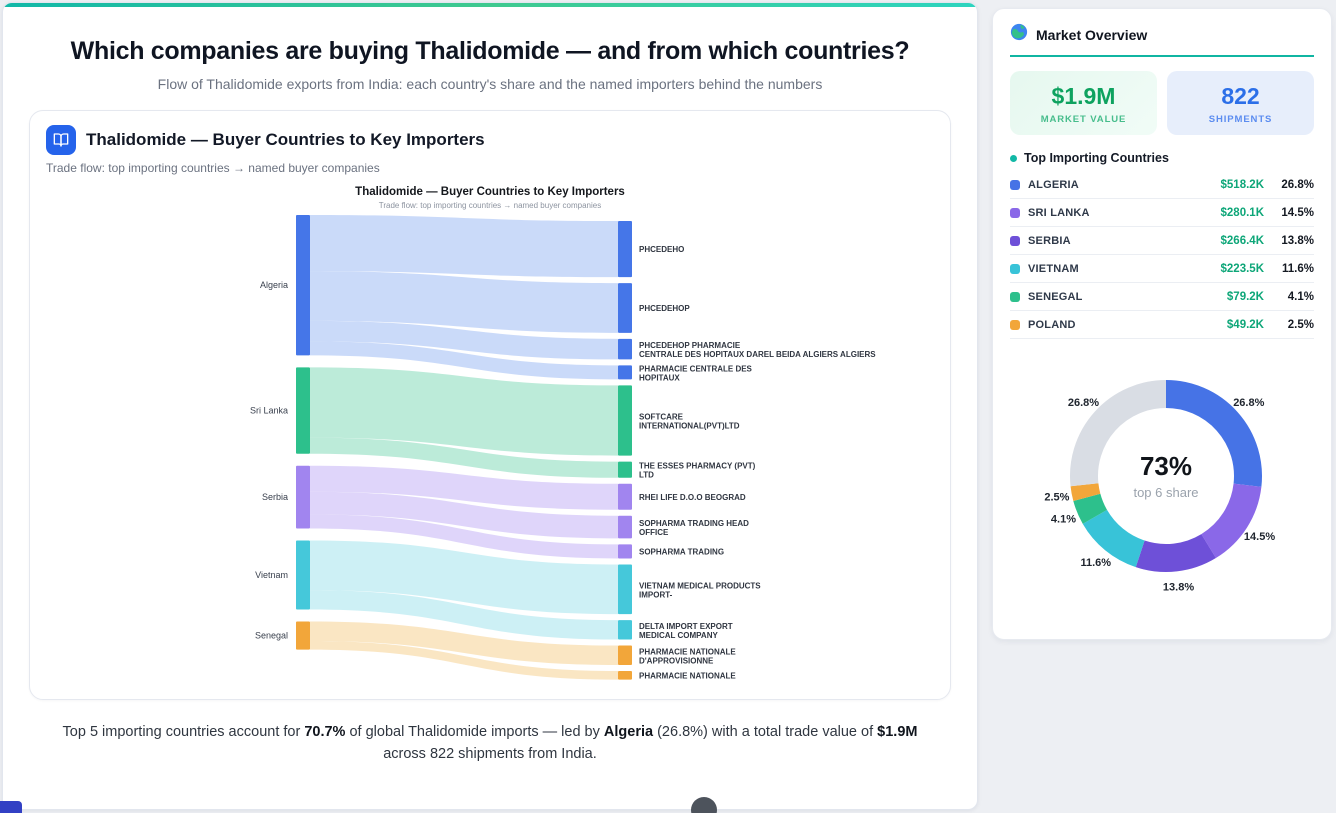  Describe the element at coordinates (1162, 185) in the screenshot. I see `country-row-algeria: ALGERIA $518.2K 26.8%` at that location.